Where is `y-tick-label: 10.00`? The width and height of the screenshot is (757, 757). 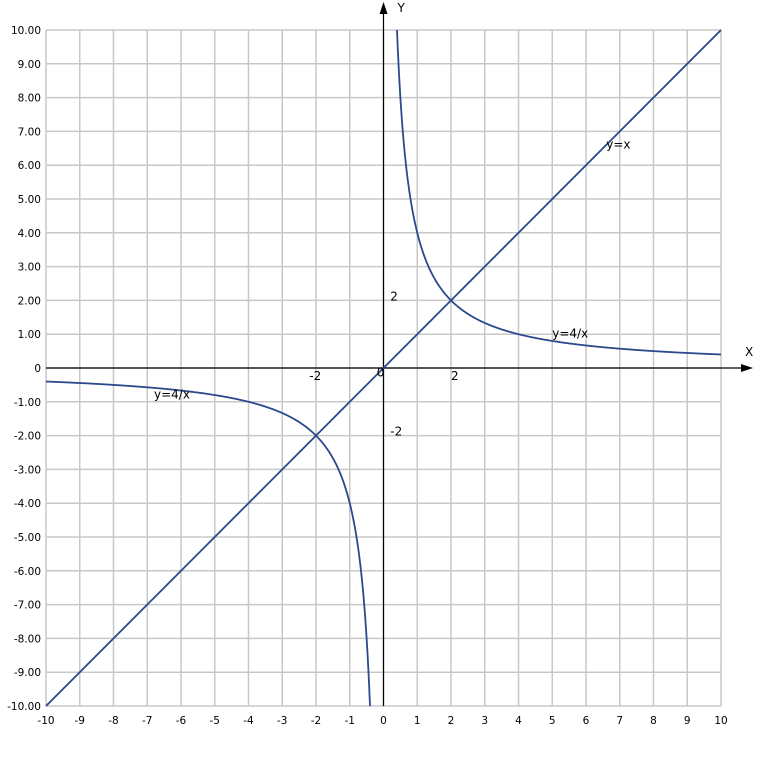 y-tick-label: 10.00 is located at coordinates (26, 31).